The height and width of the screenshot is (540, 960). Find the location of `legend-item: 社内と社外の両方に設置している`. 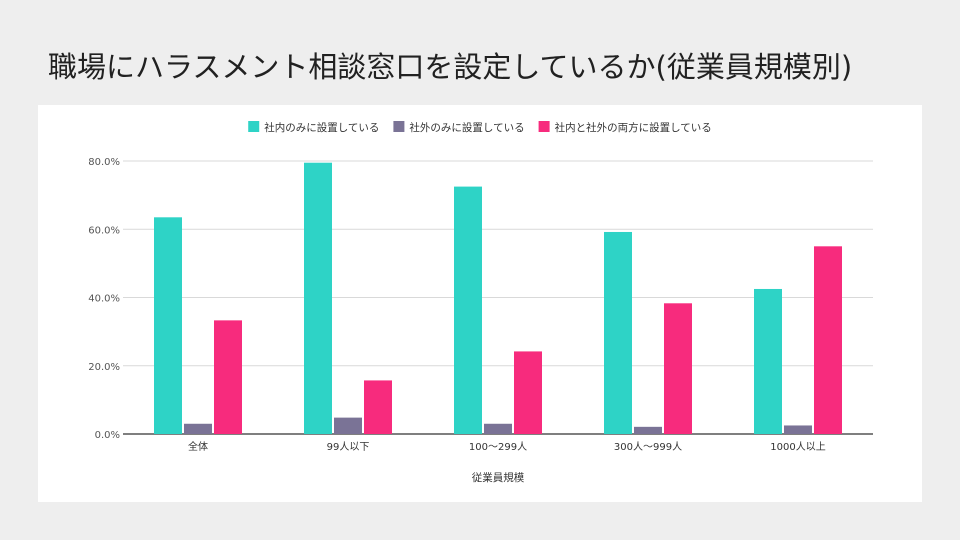

legend-item: 社内と社外の両方に設置している is located at coordinates (625, 127).